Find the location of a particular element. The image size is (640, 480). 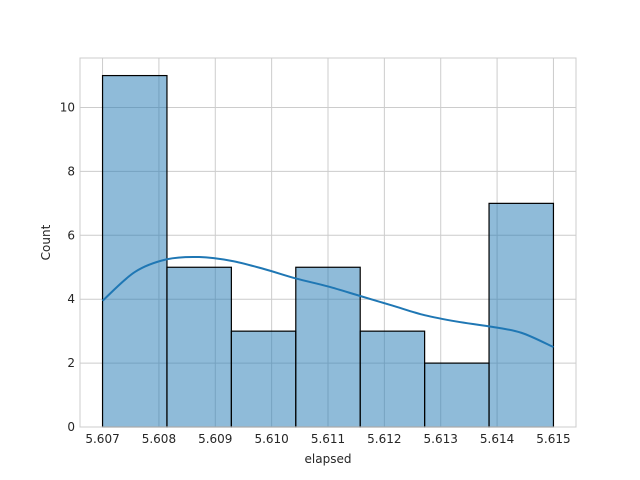

x-tick-label: 5.615 is located at coordinates (553, 439).